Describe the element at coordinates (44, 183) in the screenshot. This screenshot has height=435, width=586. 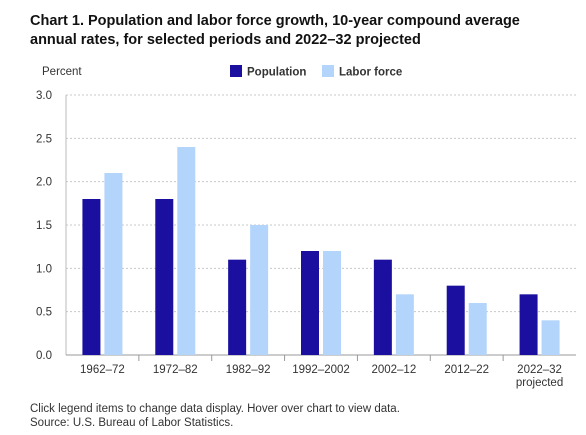
I see `y-tick-label: 2.0` at that location.